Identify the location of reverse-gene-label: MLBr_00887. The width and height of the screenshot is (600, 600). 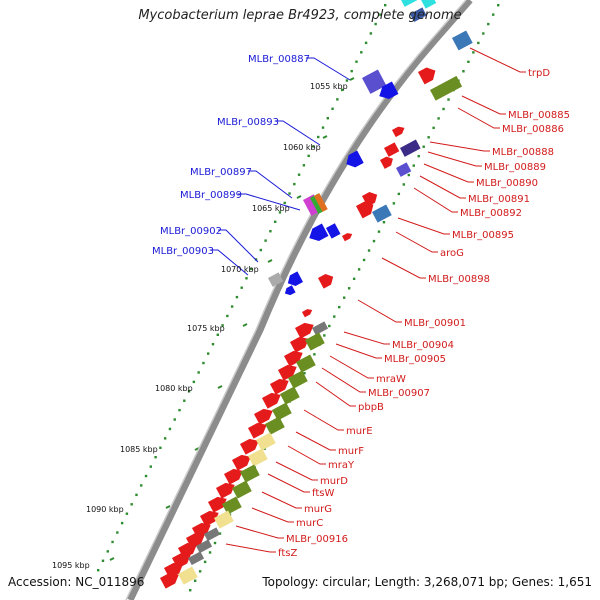
(279, 59).